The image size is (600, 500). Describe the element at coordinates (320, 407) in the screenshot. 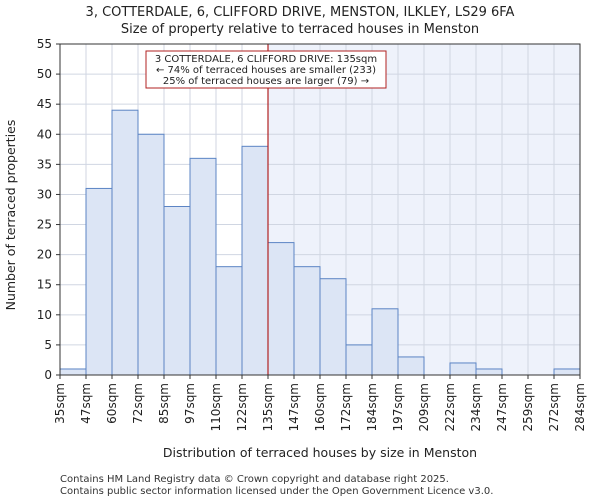

I see `x-tick-label: 160sqm` at that location.